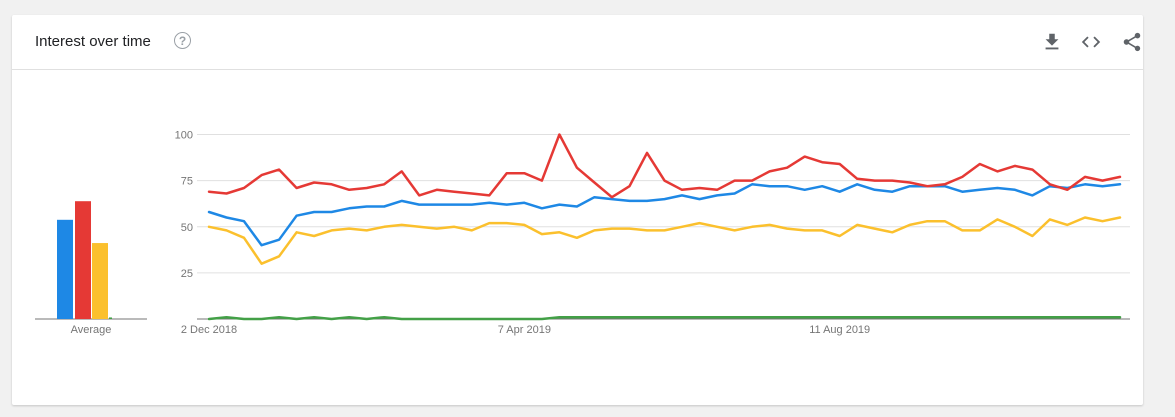  What do you see at coordinates (839, 330) in the screenshot?
I see `x-tick-label: 11 Aug 2019` at bounding box center [839, 330].